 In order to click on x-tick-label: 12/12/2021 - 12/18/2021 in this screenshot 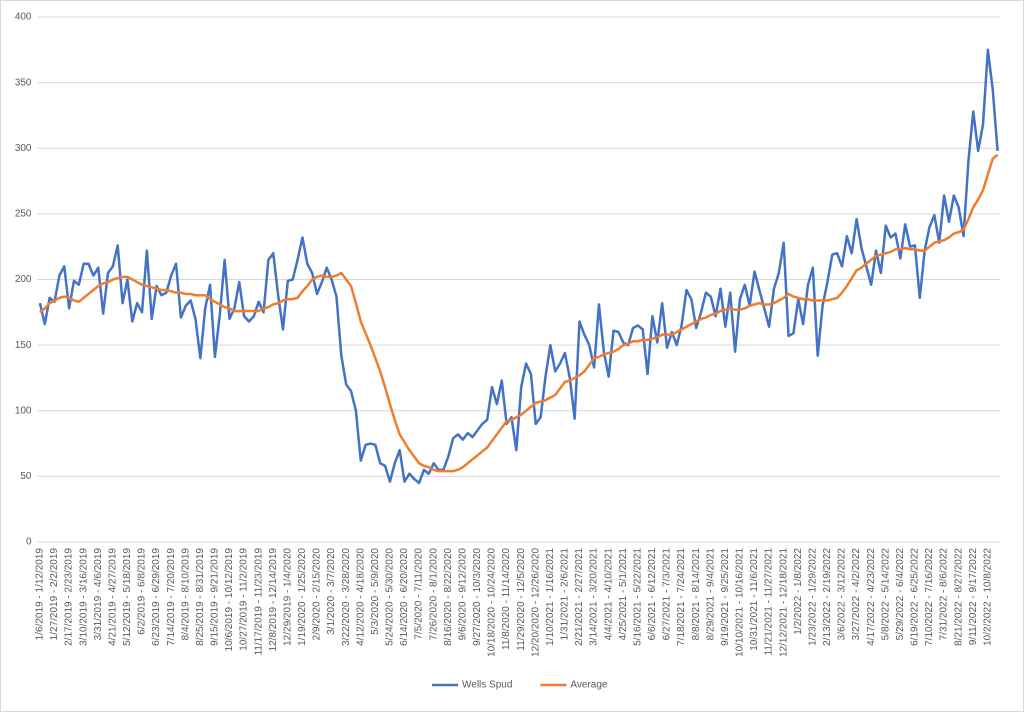, I will do `click(783, 602)`.